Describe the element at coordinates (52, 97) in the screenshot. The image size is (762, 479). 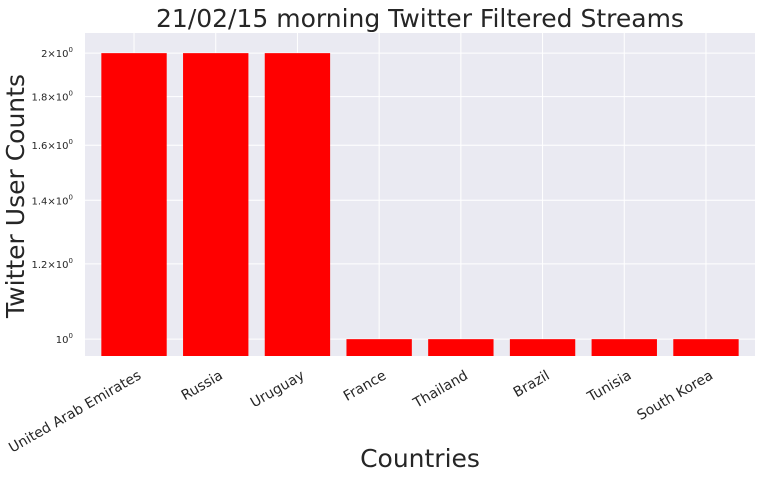
I see `y-tick-label-4: 1.8×100` at that location.